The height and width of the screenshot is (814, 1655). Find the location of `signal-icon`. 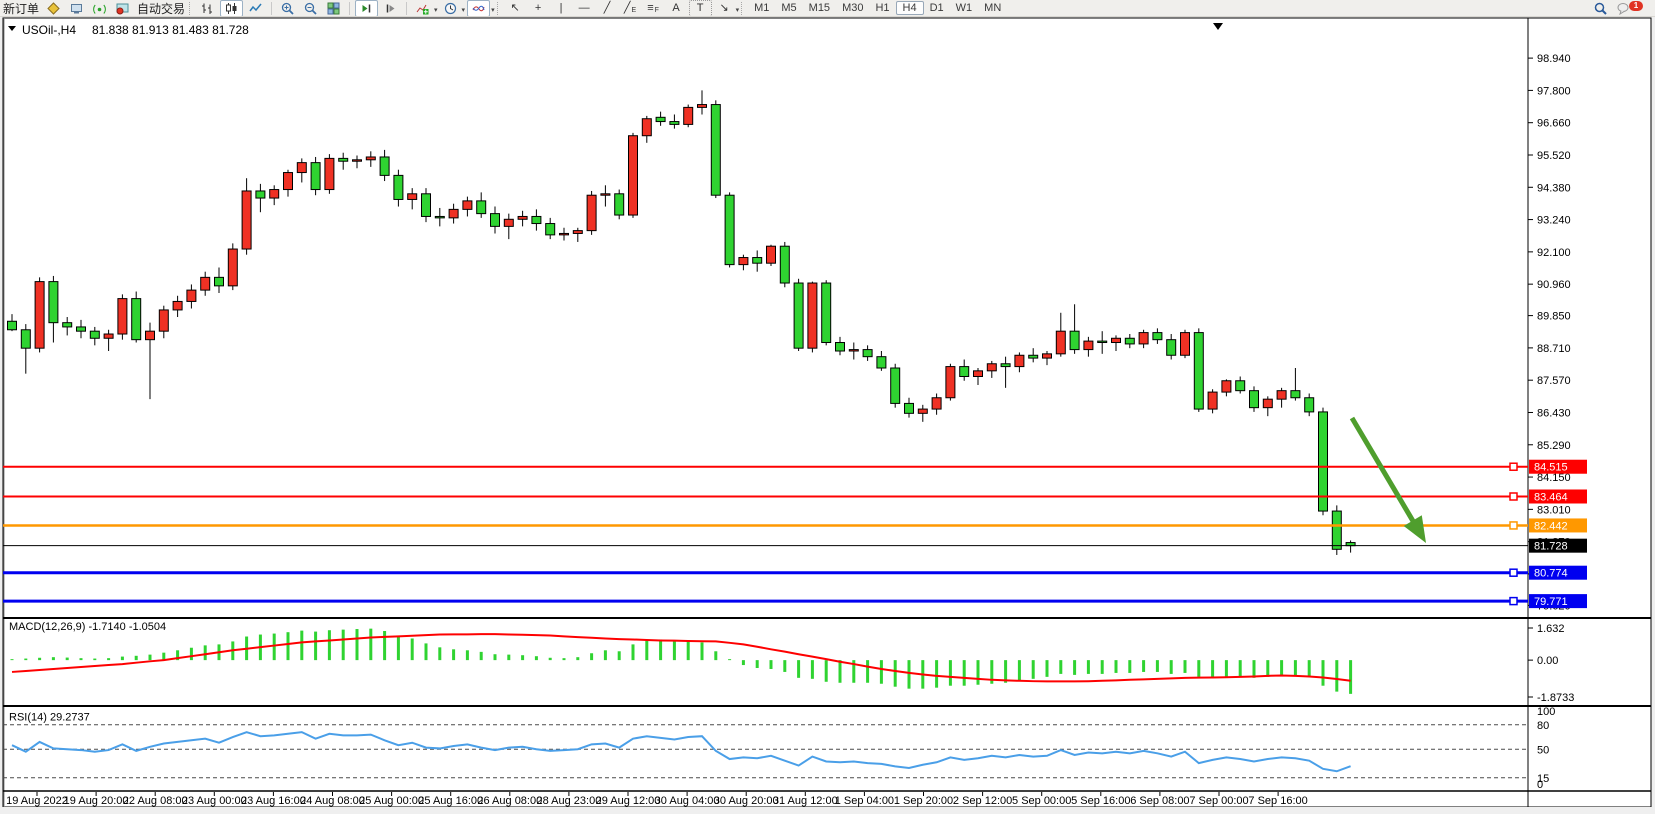

signal-icon is located at coordinates (99, 8).